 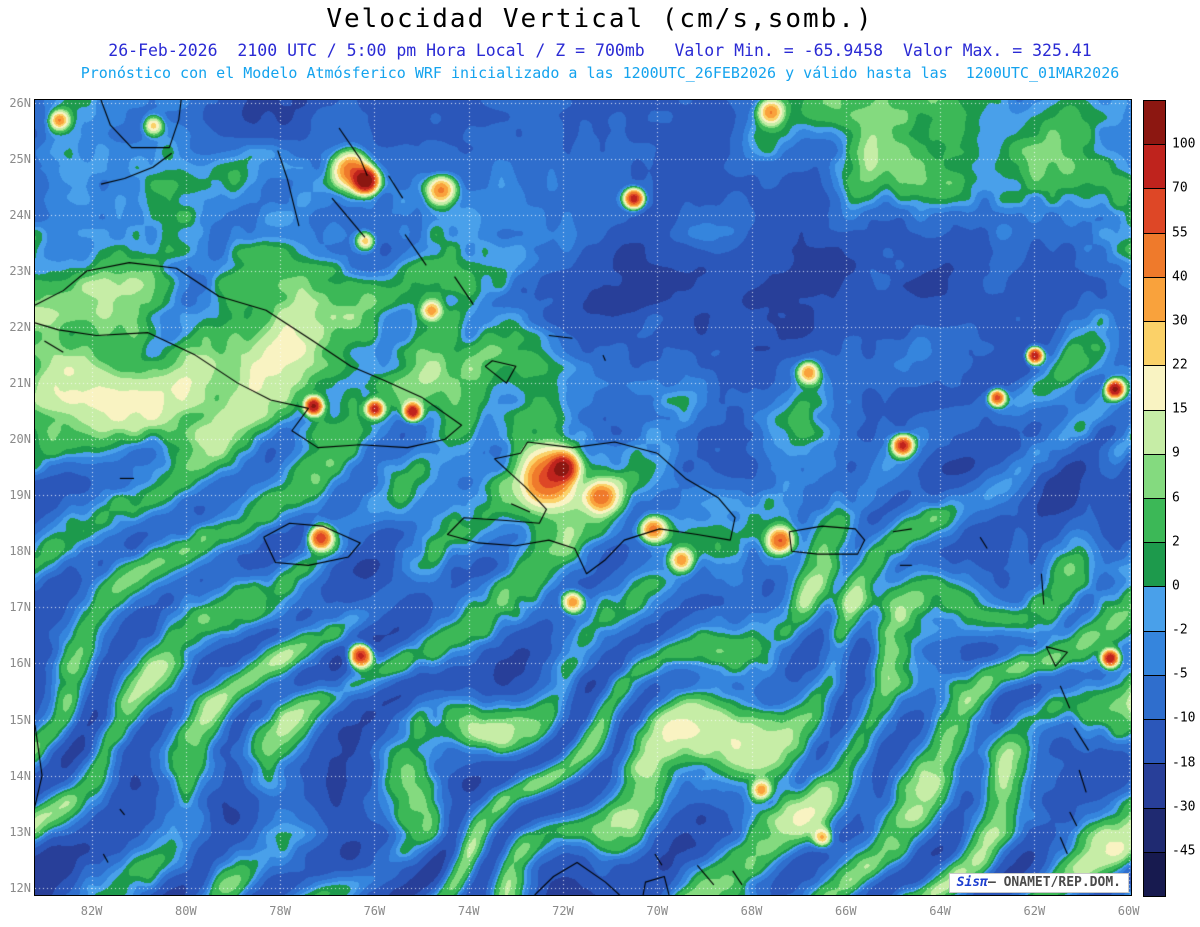 I want to click on colorbar, so click(x=1154, y=498).